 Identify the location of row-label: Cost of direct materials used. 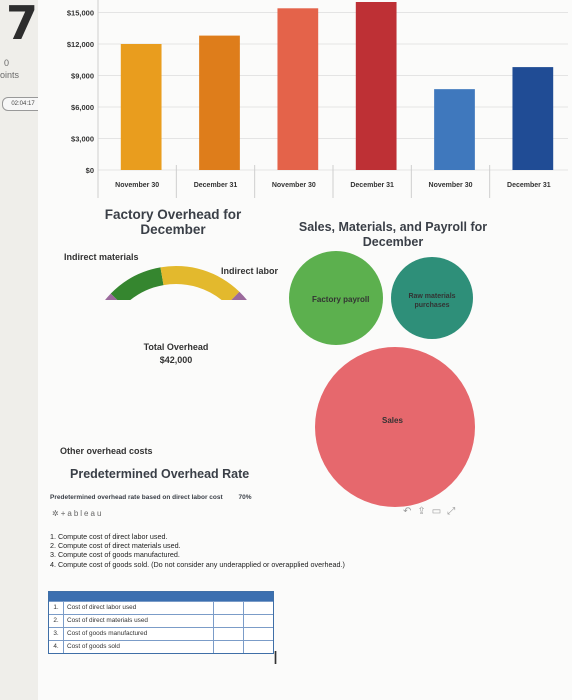
(139, 621).